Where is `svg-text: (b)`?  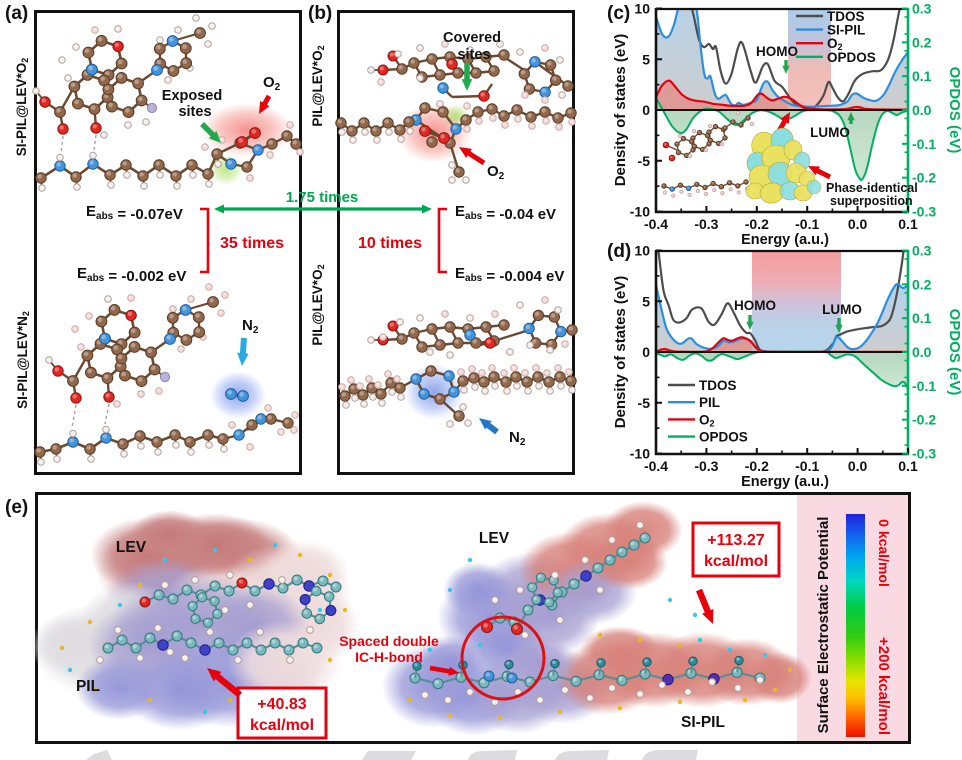 svg-text: (b) is located at coordinates (320, 13).